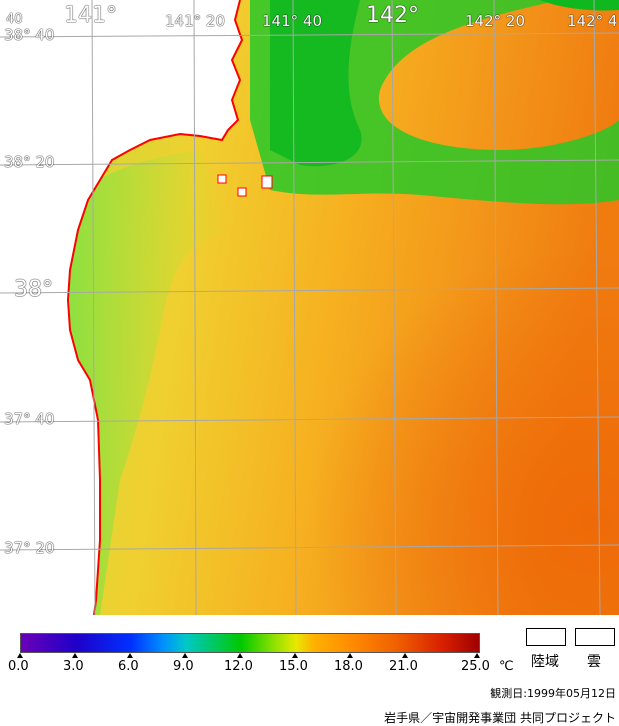 The width and height of the screenshot is (619, 726). Describe the element at coordinates (475, 666) in the screenshot. I see `colorbar-tick-label: 25.0` at that location.